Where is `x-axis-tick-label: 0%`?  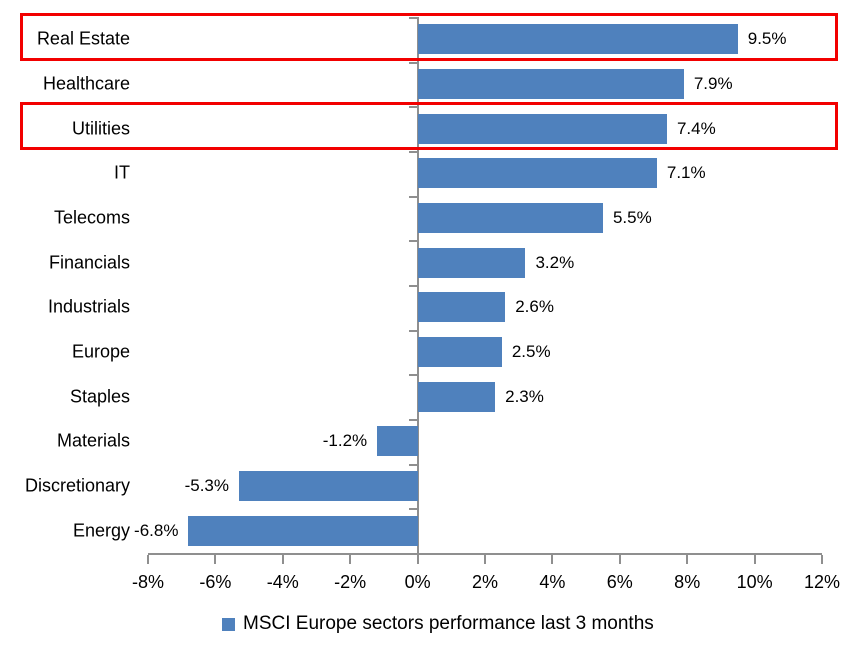
x-axis-tick-label: 0% is located at coordinates (417, 582).